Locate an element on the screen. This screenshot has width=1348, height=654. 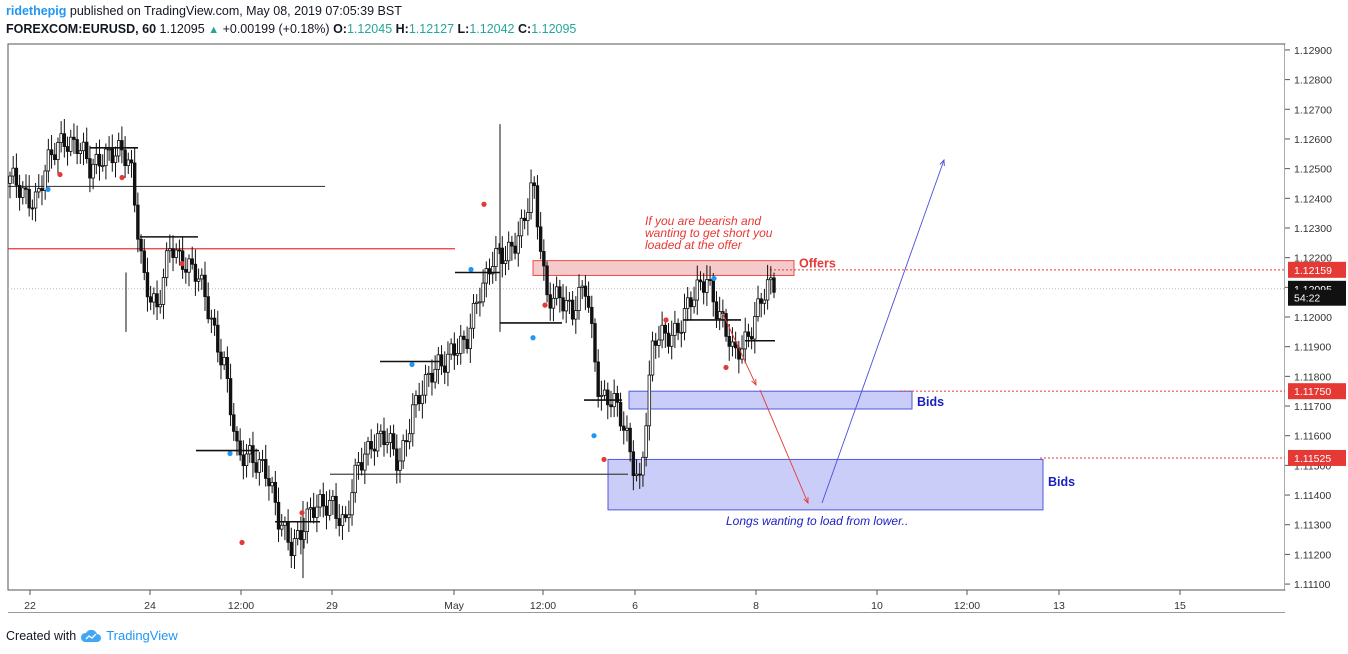
y-tick-label: 1.12000 is located at coordinates (1313, 318).